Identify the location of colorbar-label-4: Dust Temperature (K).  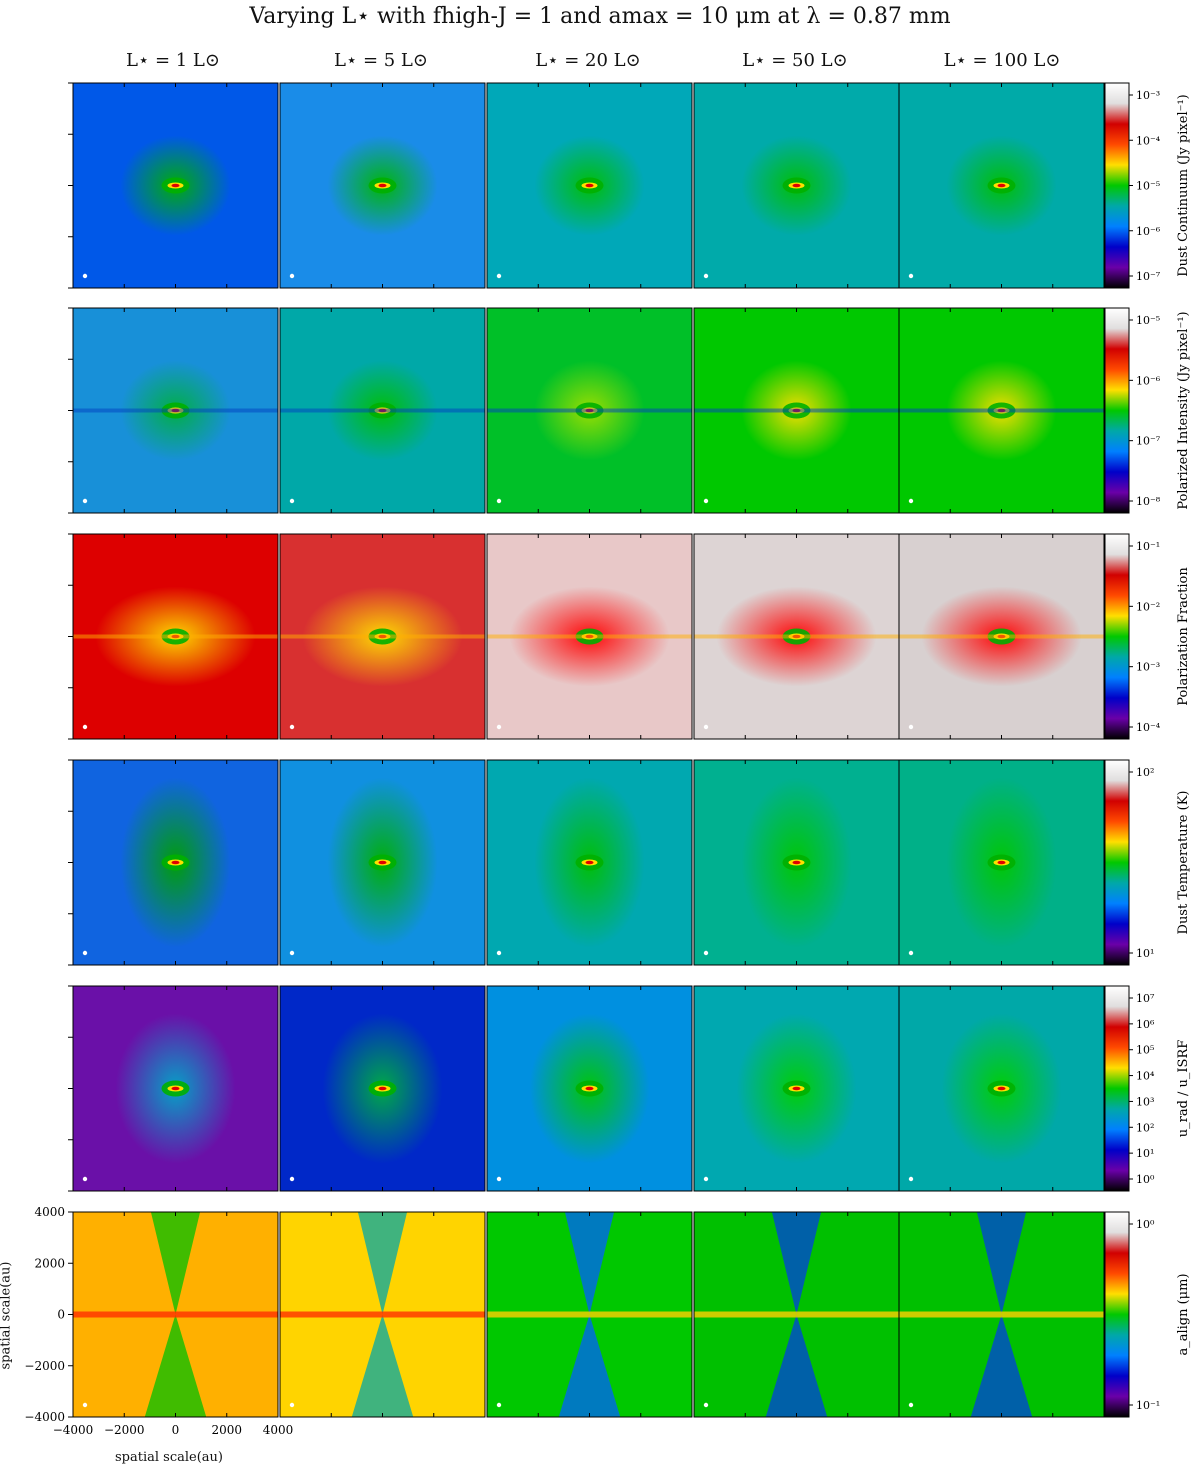
(1183, 863).